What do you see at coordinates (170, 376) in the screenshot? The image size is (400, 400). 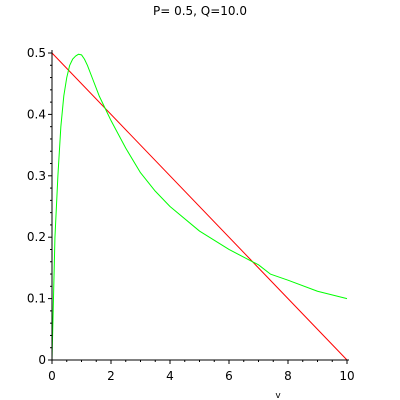 I see `x-tick-label: 4` at bounding box center [170, 376].